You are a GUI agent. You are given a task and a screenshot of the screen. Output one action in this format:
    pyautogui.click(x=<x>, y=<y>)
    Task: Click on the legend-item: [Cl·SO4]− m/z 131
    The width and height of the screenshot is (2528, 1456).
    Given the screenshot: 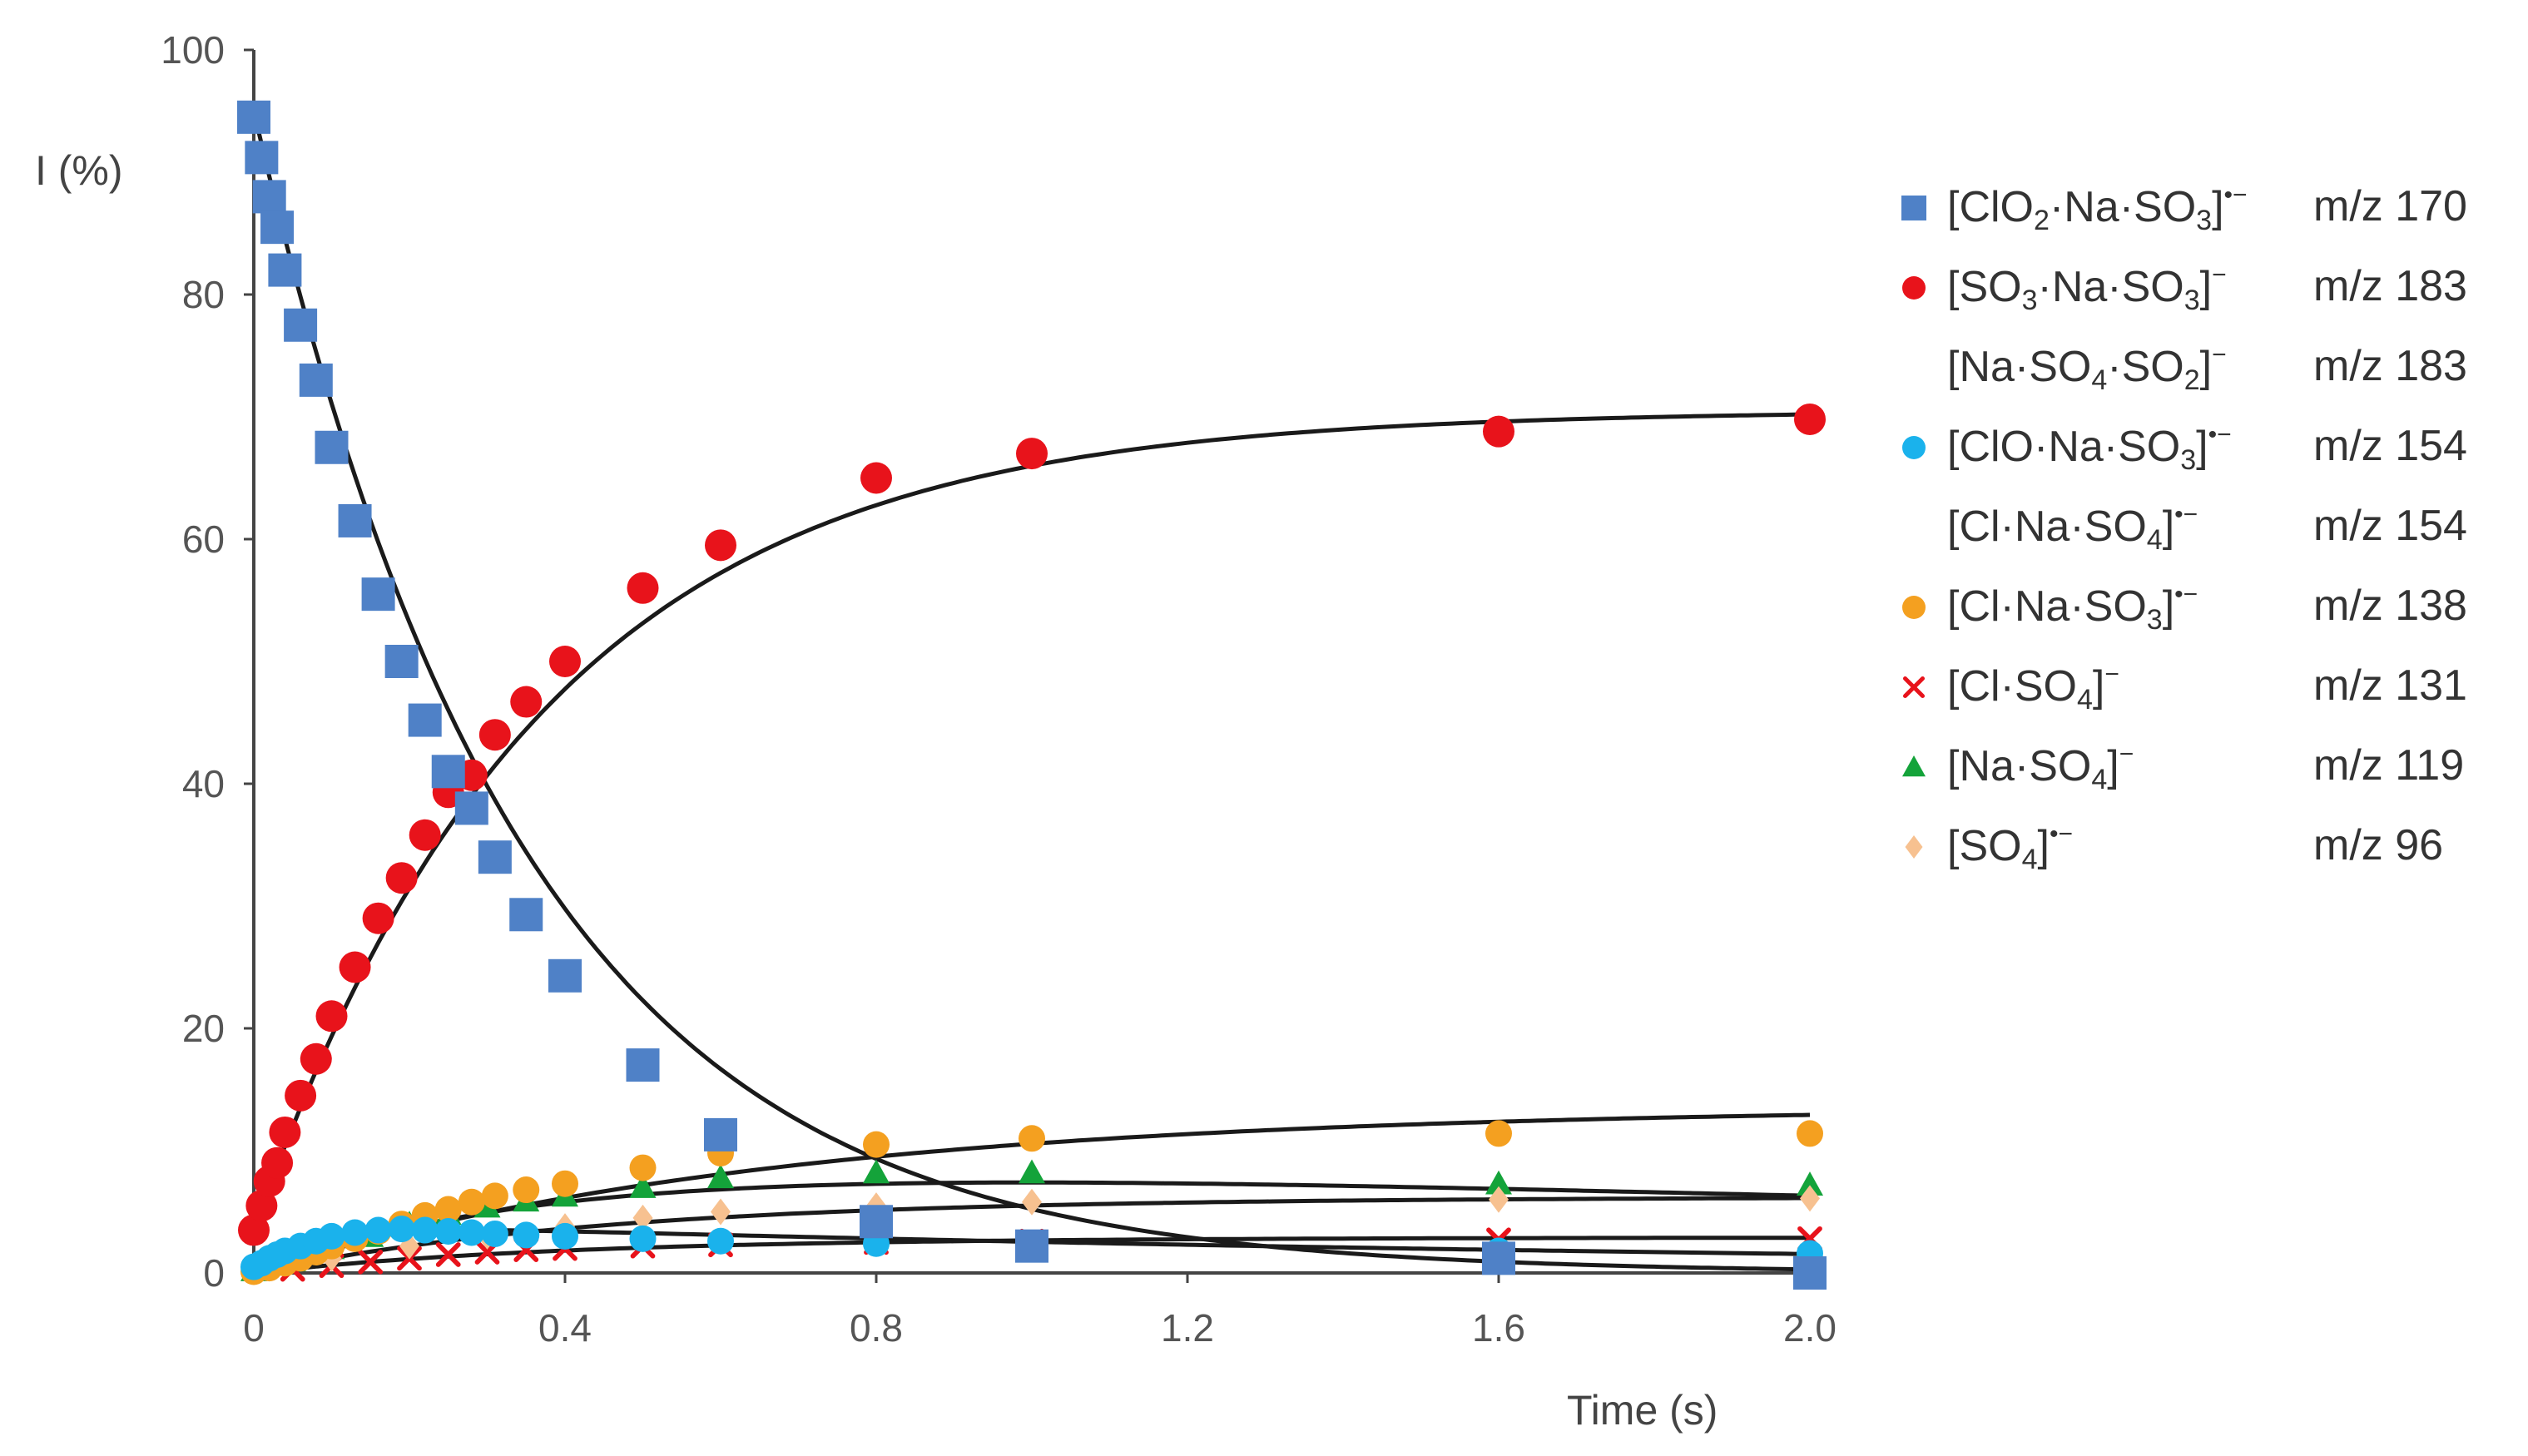 What is the action you would take?
    pyautogui.click(x=2197, y=694)
    